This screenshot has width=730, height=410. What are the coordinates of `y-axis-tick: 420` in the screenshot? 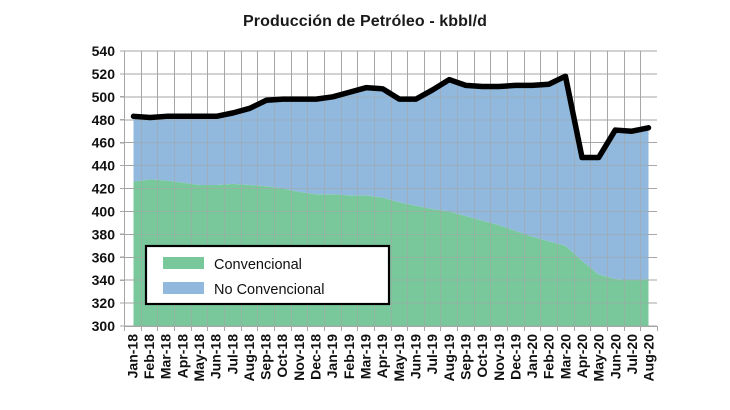 It's located at (104, 189).